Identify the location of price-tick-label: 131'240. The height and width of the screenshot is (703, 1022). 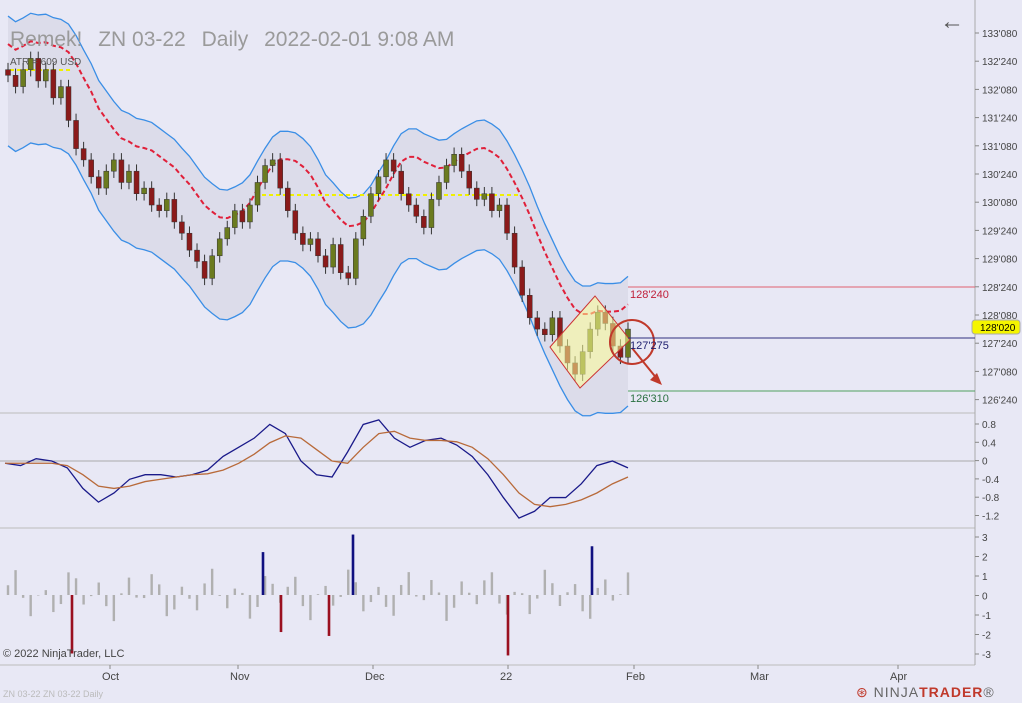
(1000, 119).